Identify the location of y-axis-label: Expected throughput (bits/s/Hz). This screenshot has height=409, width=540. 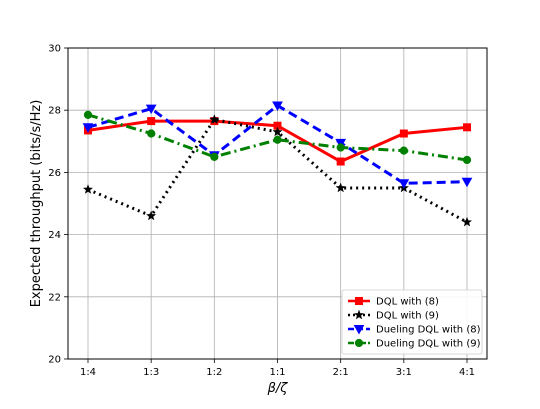
(36, 204).